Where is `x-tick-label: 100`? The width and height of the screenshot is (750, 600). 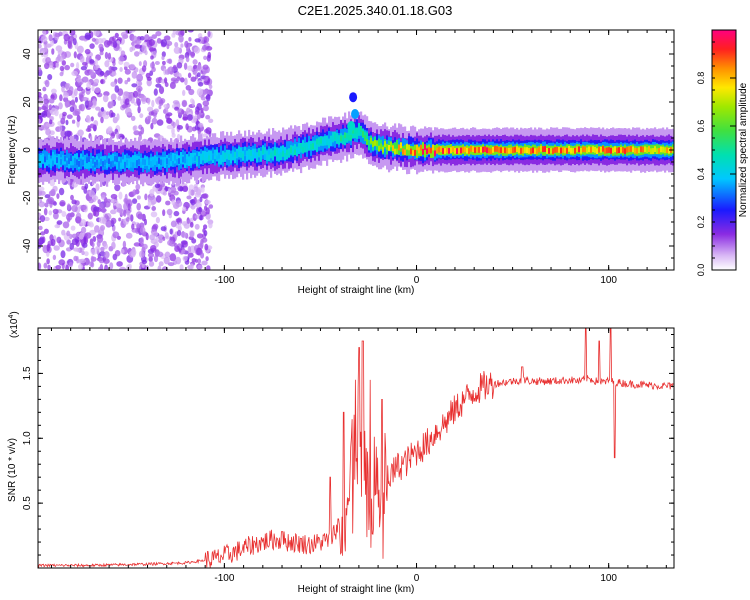
x-tick-label: 100 is located at coordinates (608, 280).